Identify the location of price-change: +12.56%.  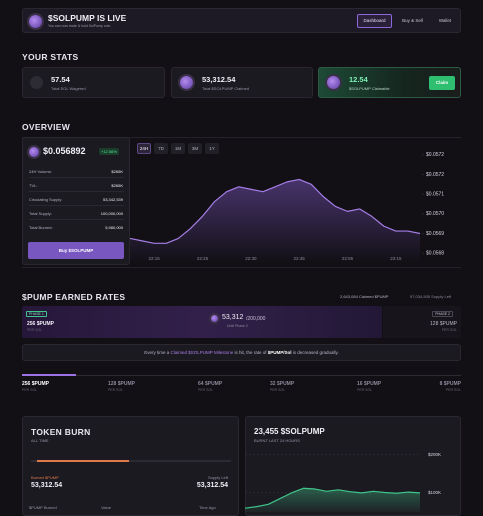
(109, 151).